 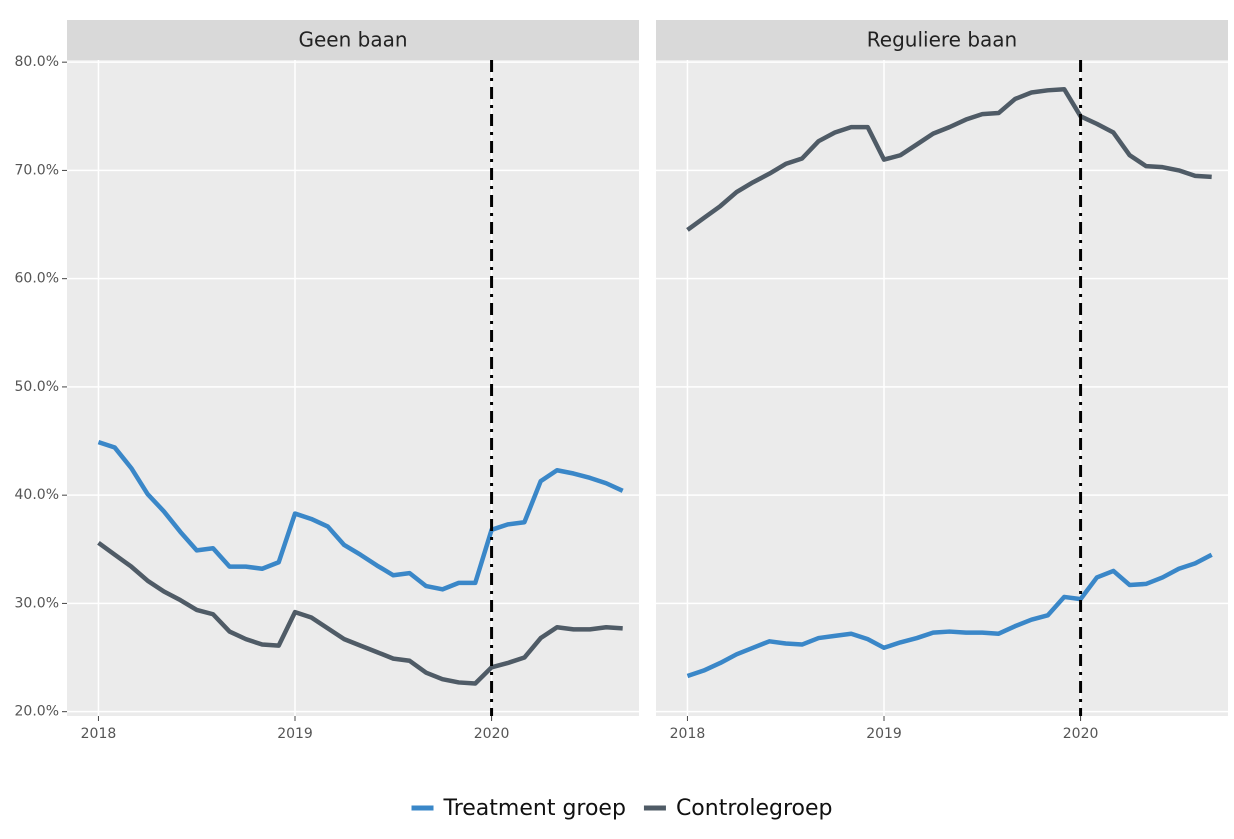 What do you see at coordinates (37, 170) in the screenshot?
I see `y-tick-label: 70.0%` at bounding box center [37, 170].